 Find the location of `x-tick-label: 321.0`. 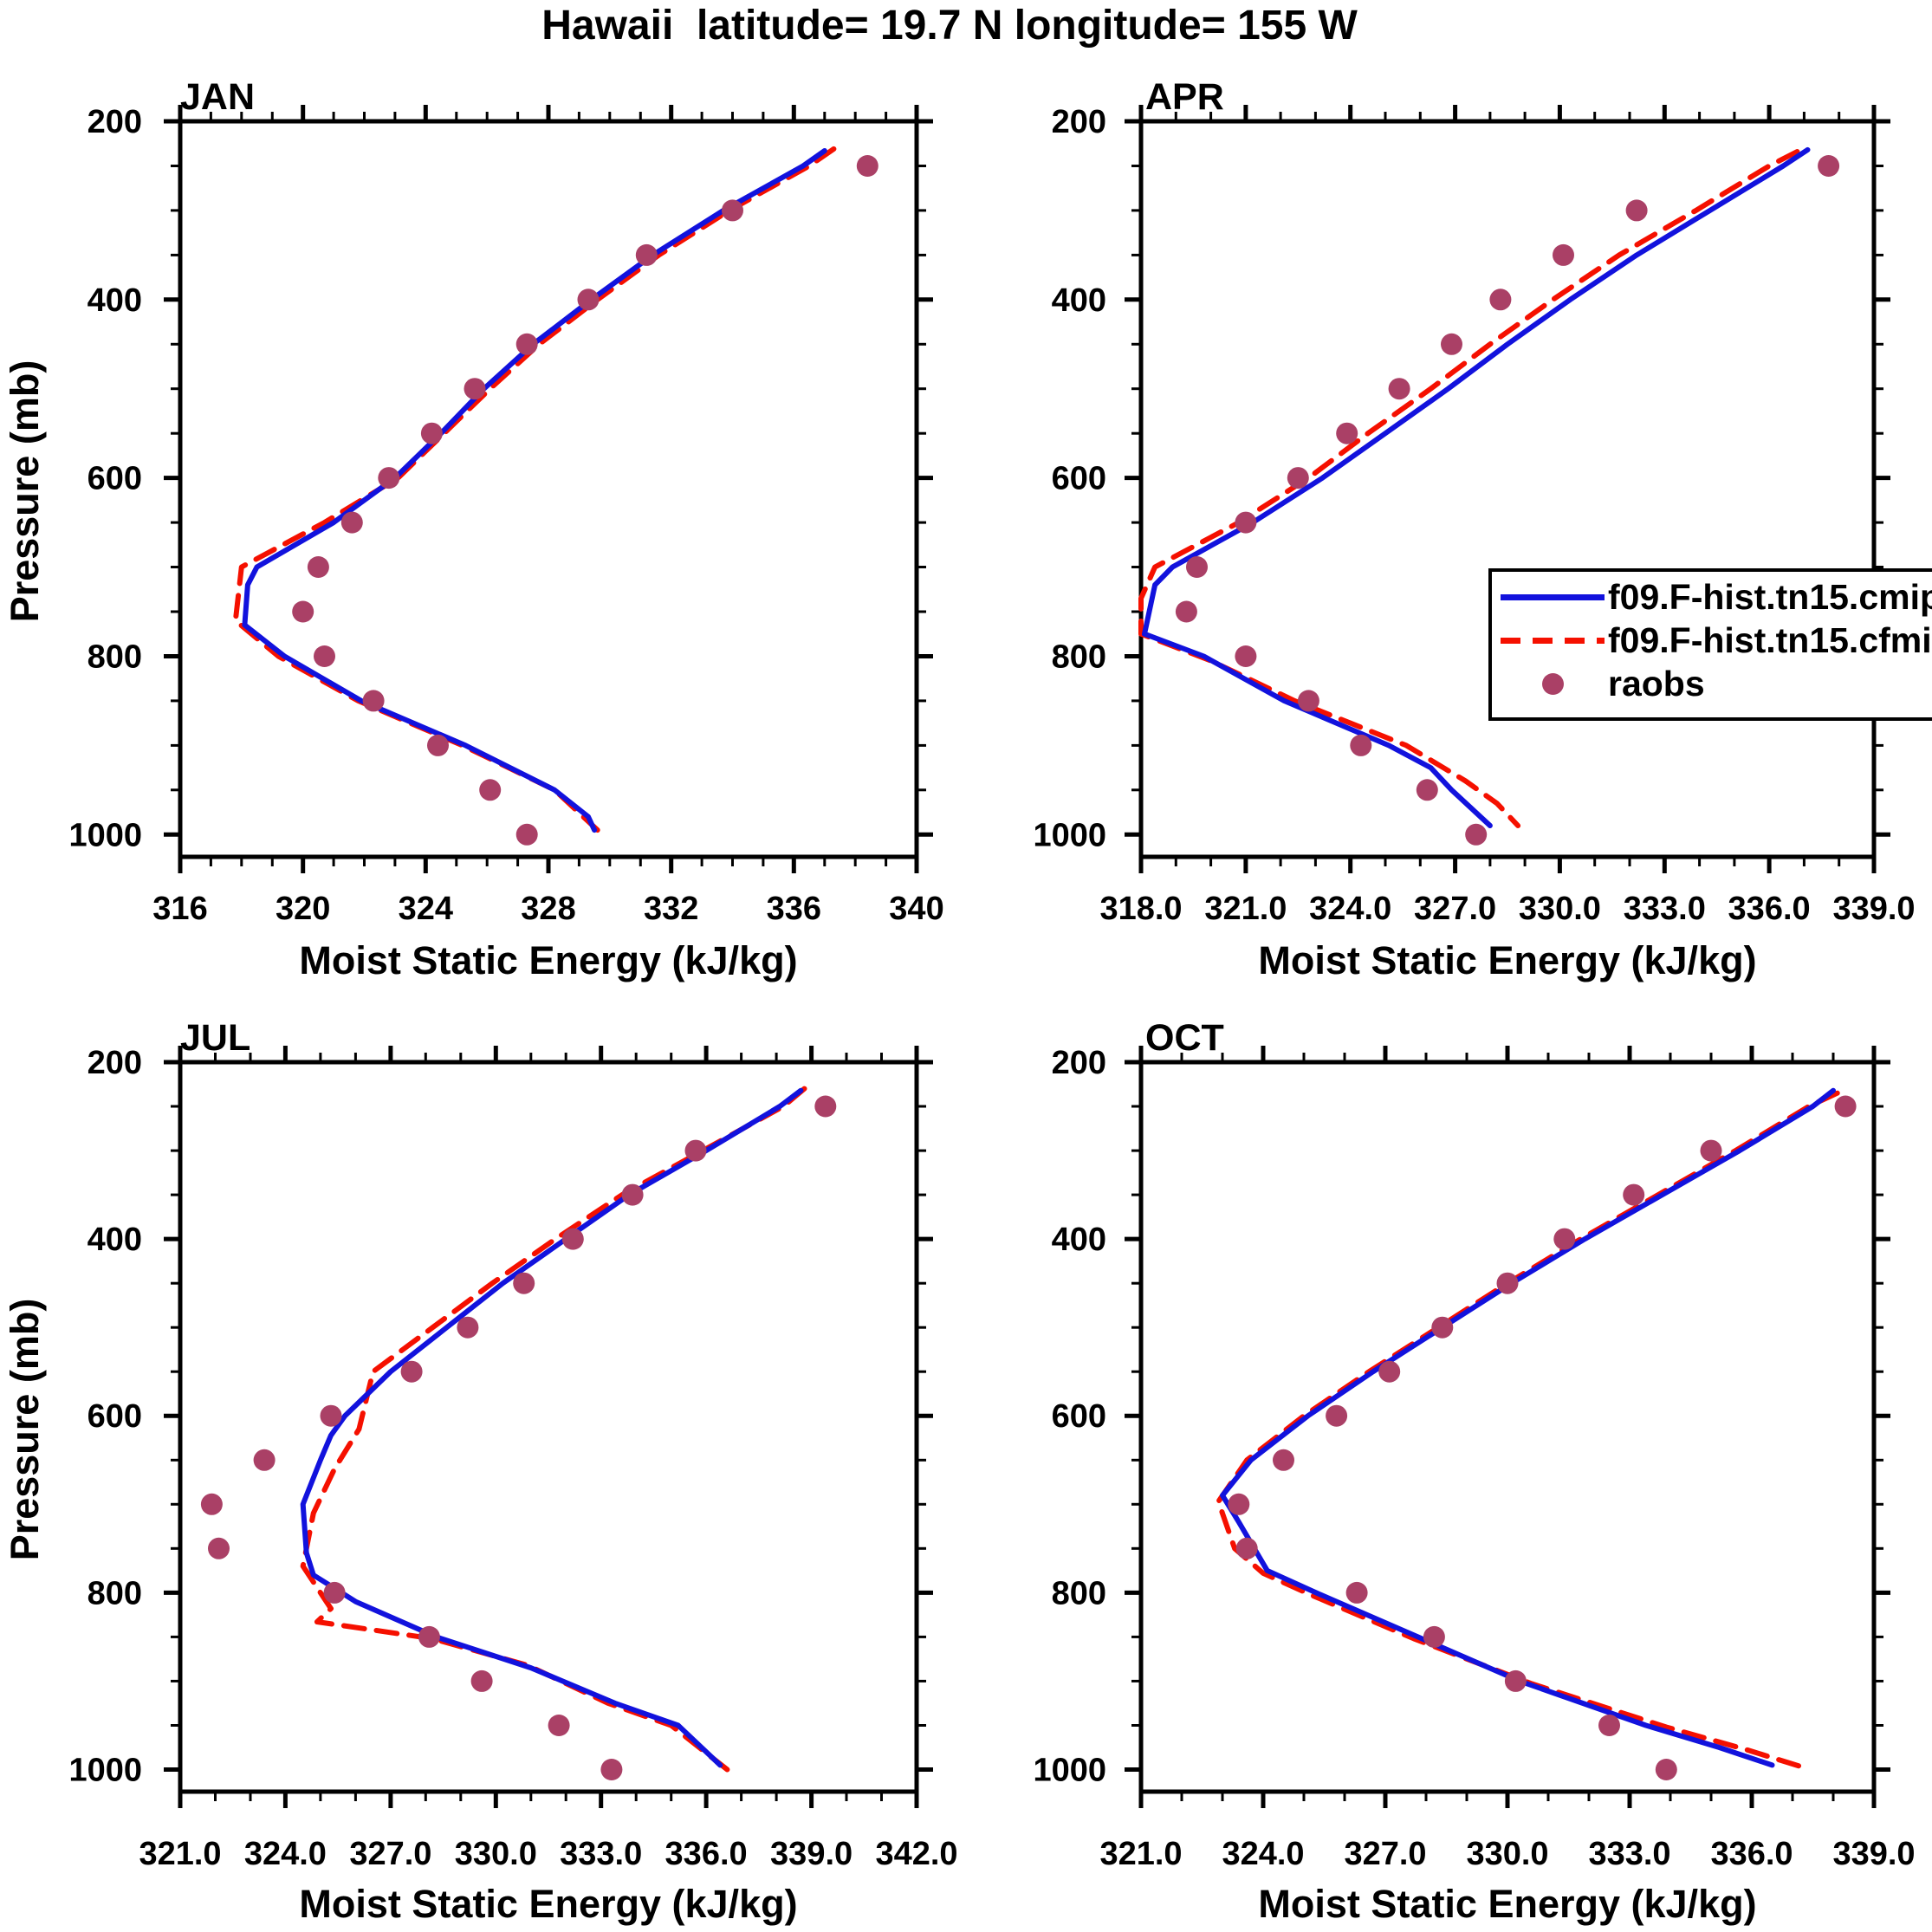

x-tick-label: 321.0 is located at coordinates (1141, 1854).